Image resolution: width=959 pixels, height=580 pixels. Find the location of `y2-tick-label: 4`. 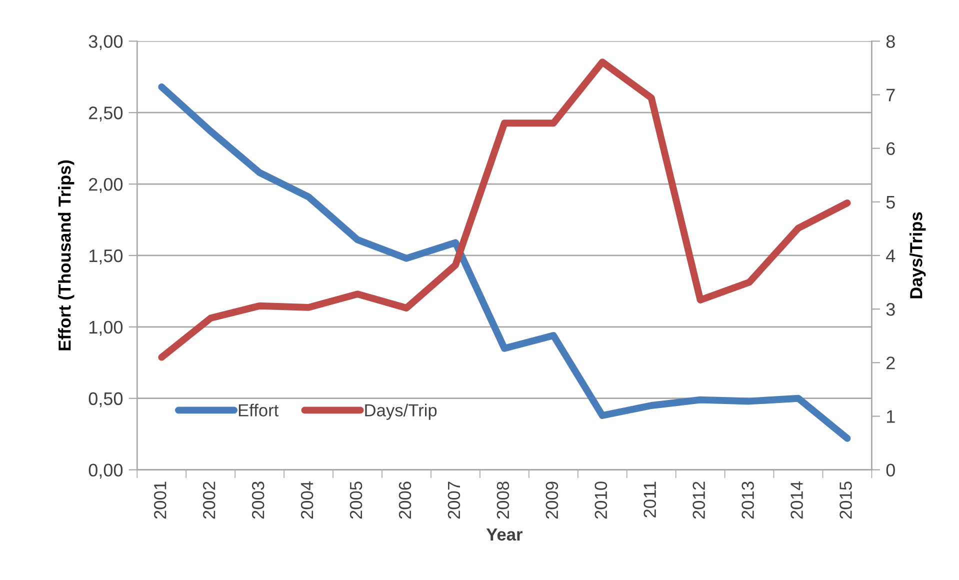

y2-tick-label: 4 is located at coordinates (891, 256).